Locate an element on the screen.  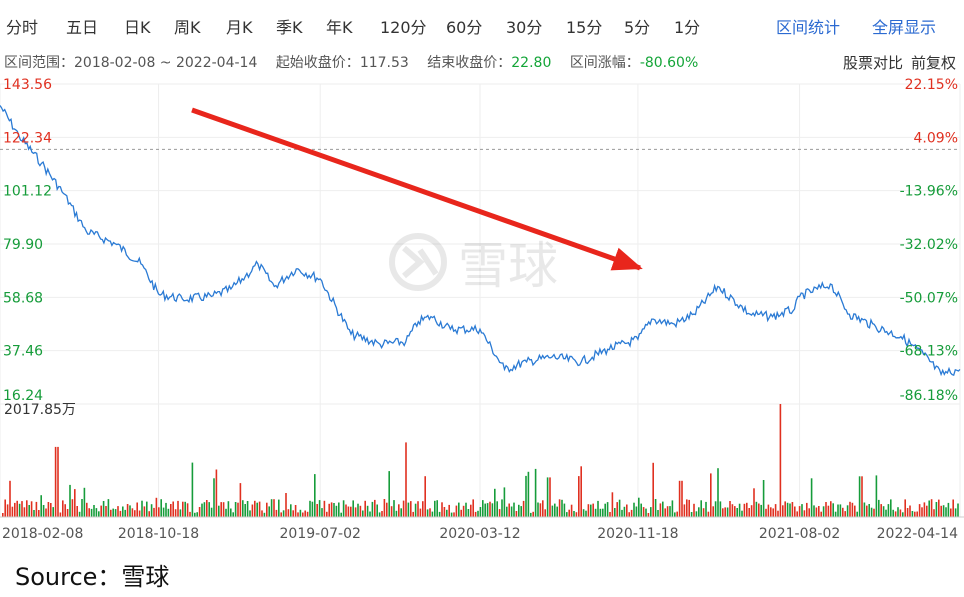
start-close-value: 117.53 is located at coordinates (384, 63).